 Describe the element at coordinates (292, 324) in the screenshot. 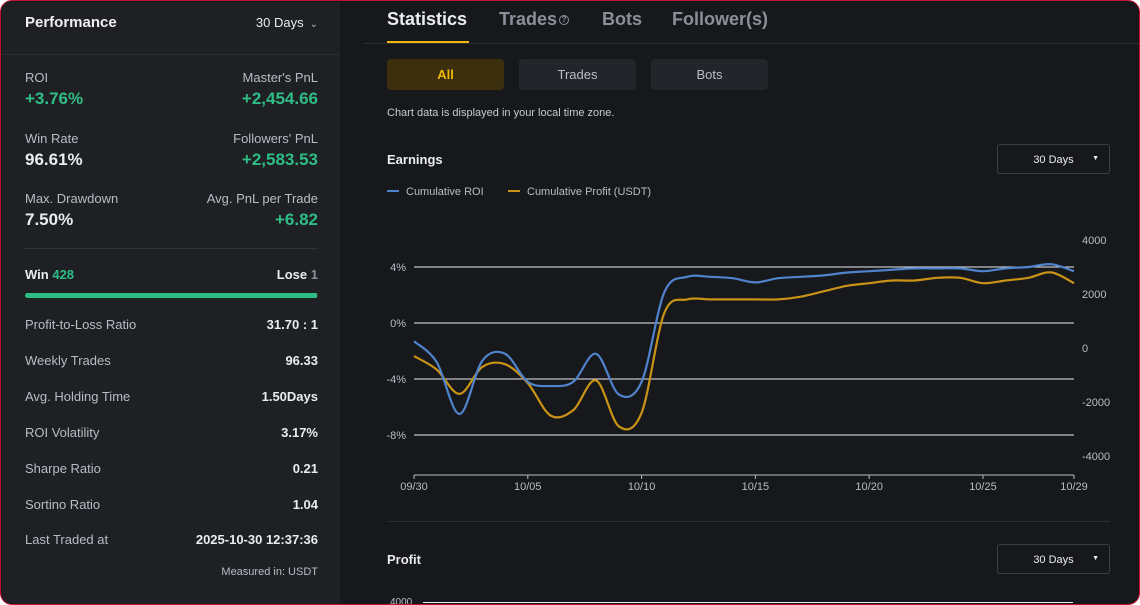

I see `metric-value: 31.70 : 1` at that location.